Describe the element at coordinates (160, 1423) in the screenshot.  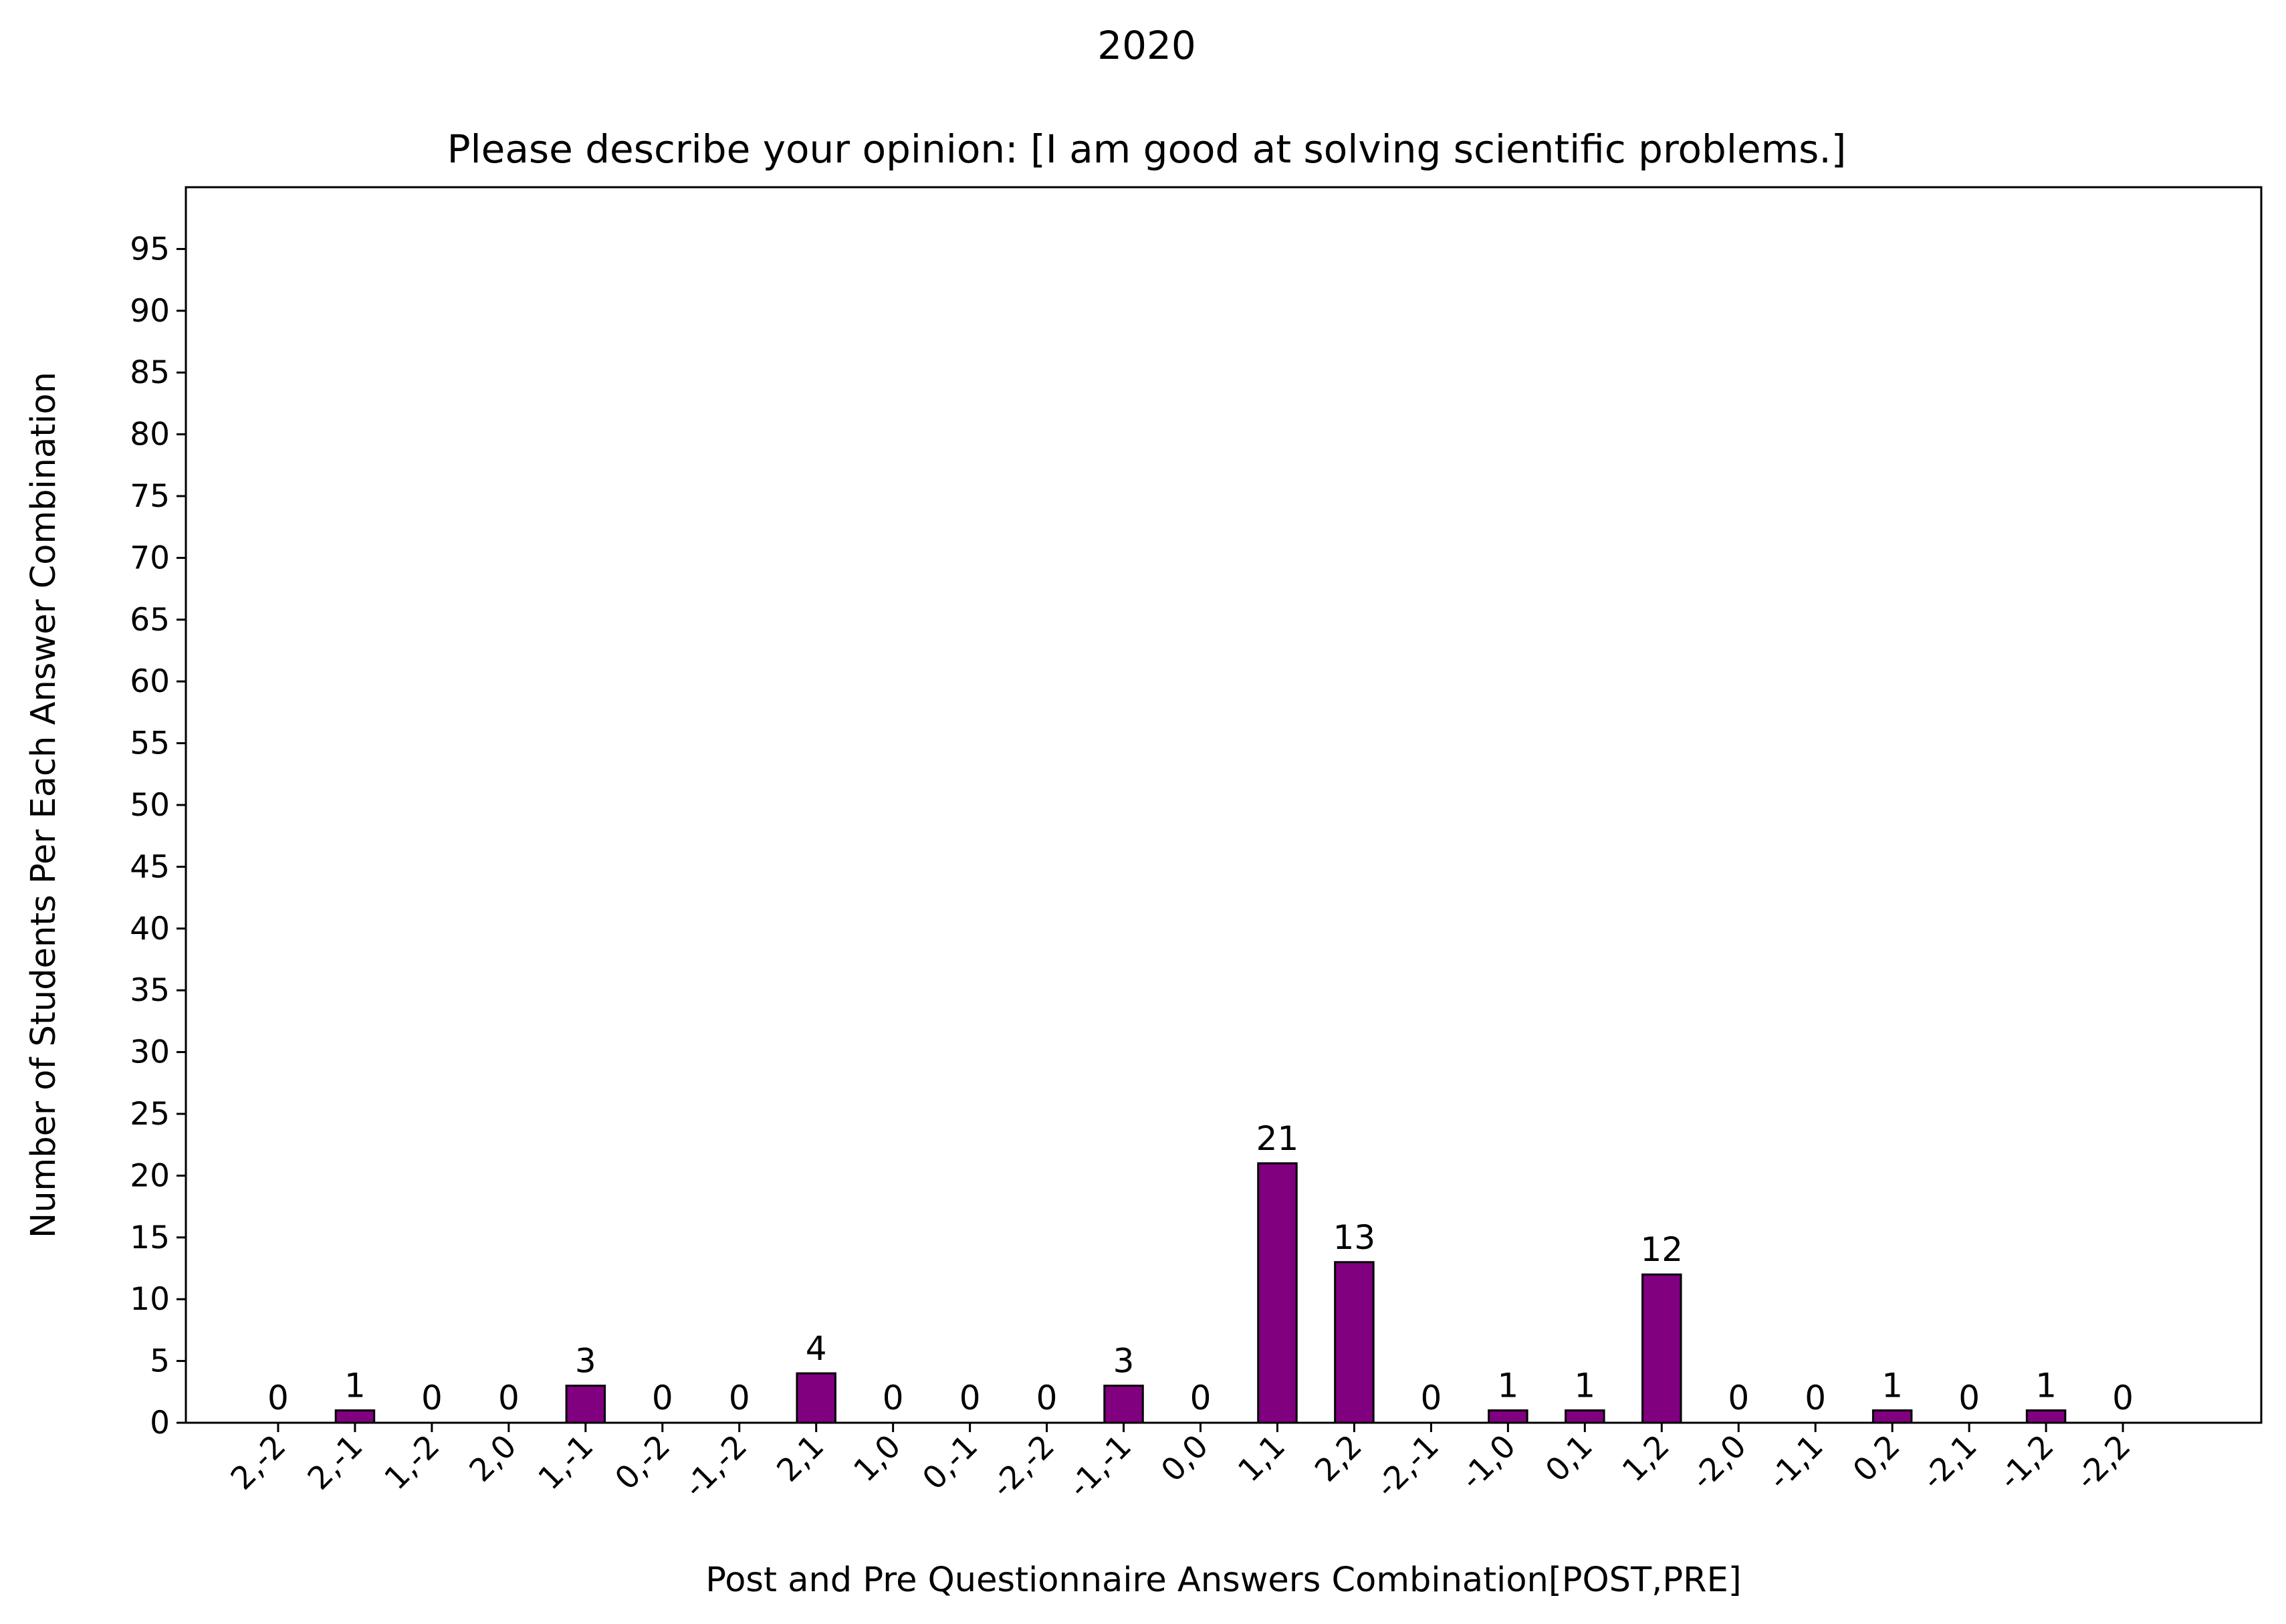
I see `y-tick-label: 0` at that location.